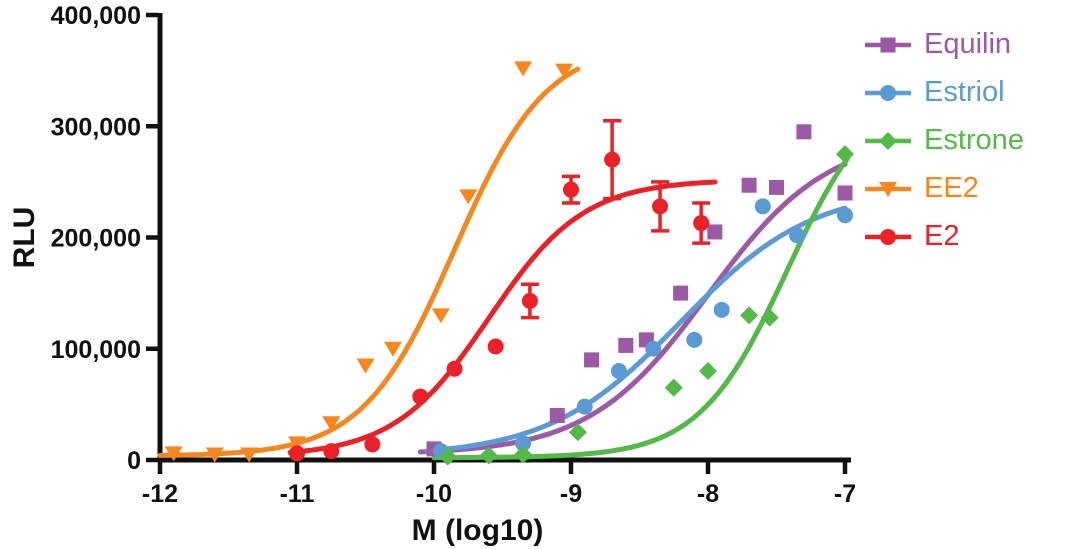 The height and width of the screenshot is (549, 1080). I want to click on legend-marker-triangle-down-icon, so click(888, 189).